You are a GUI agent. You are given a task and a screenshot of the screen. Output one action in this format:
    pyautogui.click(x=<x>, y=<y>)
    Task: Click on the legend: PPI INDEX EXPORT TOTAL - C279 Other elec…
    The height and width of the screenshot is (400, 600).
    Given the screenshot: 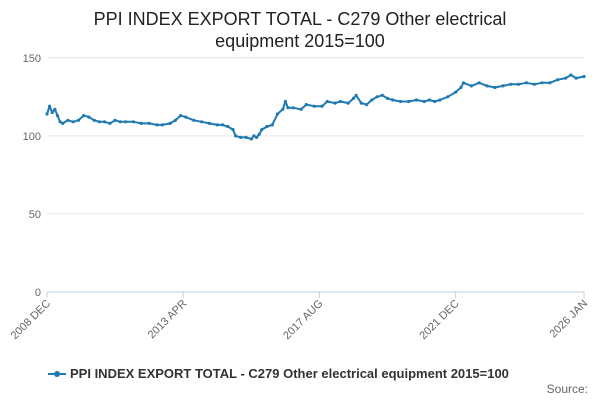 What is the action you would take?
    pyautogui.click(x=278, y=373)
    